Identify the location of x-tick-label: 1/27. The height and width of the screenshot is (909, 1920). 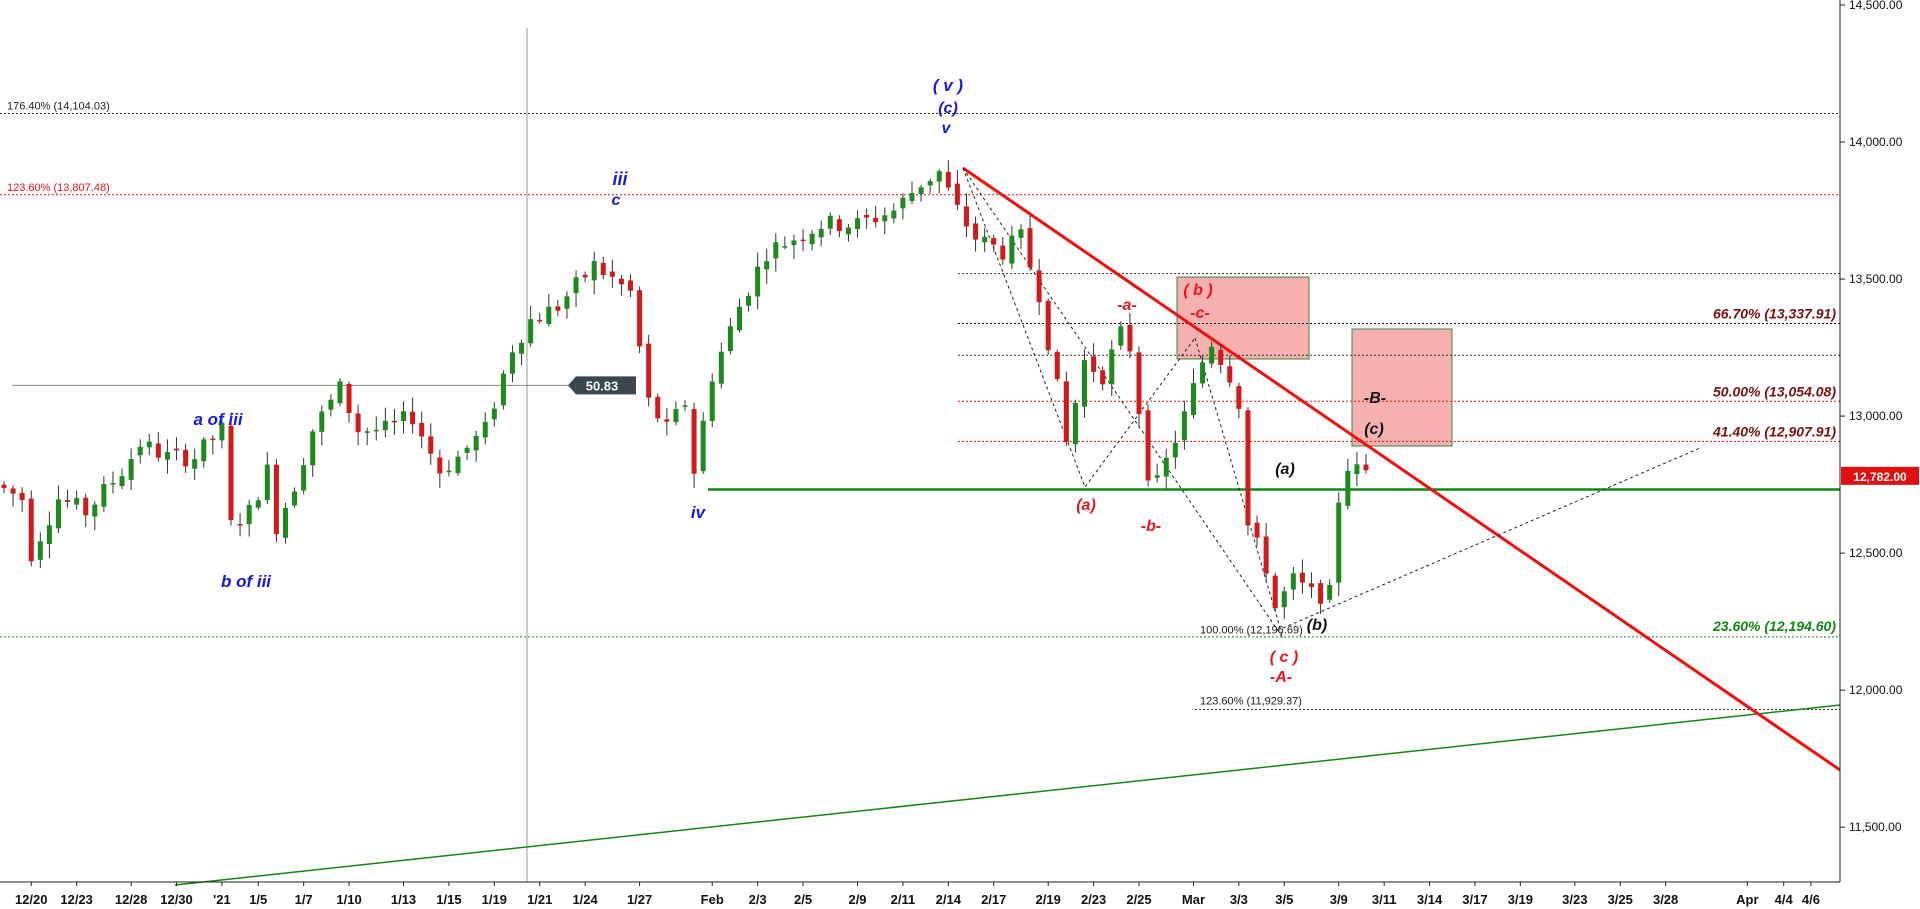
(639, 899).